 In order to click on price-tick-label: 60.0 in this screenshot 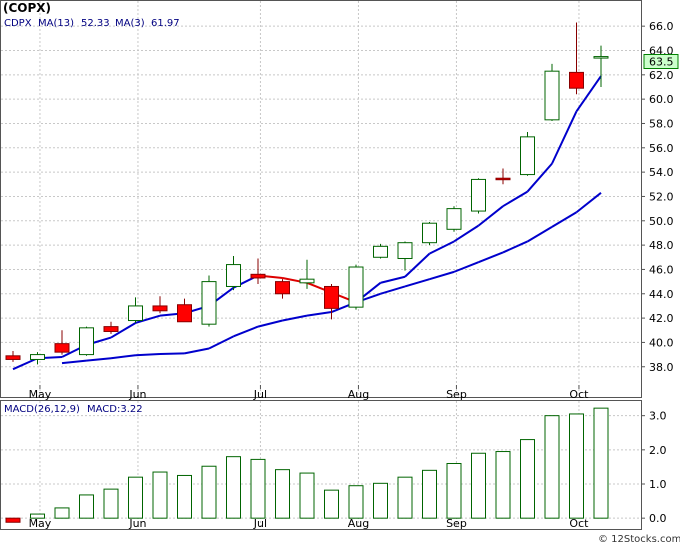, I will do `click(661, 99)`.